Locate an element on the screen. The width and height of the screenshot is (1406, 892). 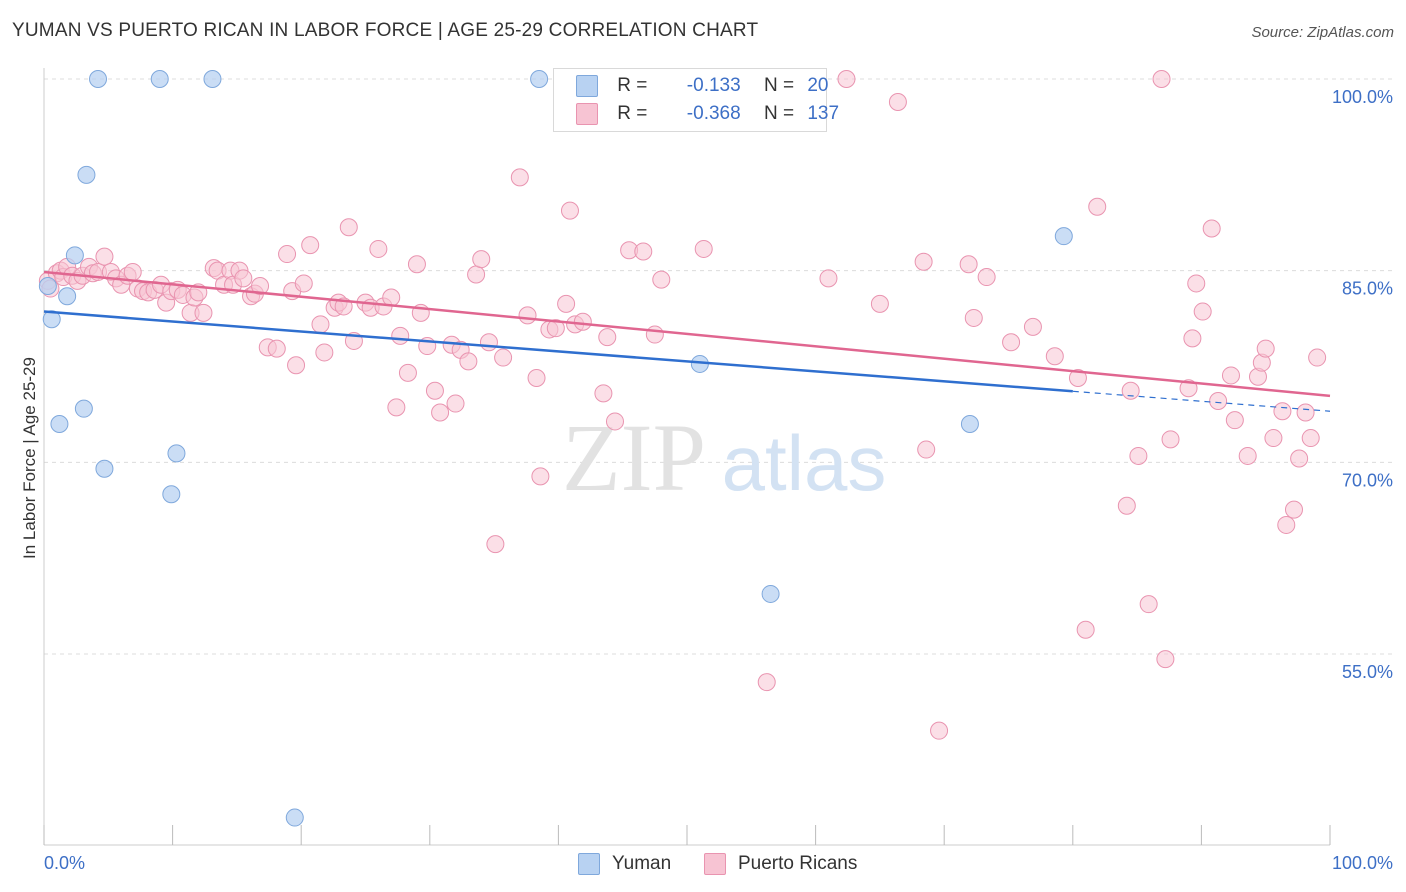
watermark-zip: ZIP is located at coordinates (634, 457).